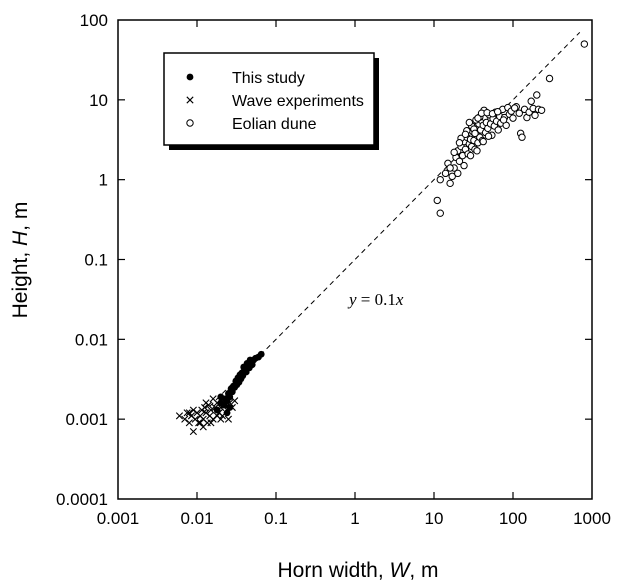 Image resolution: width=624 pixels, height=588 pixels. Describe the element at coordinates (94, 20) in the screenshot. I see `y-tick-label: 100` at that location.